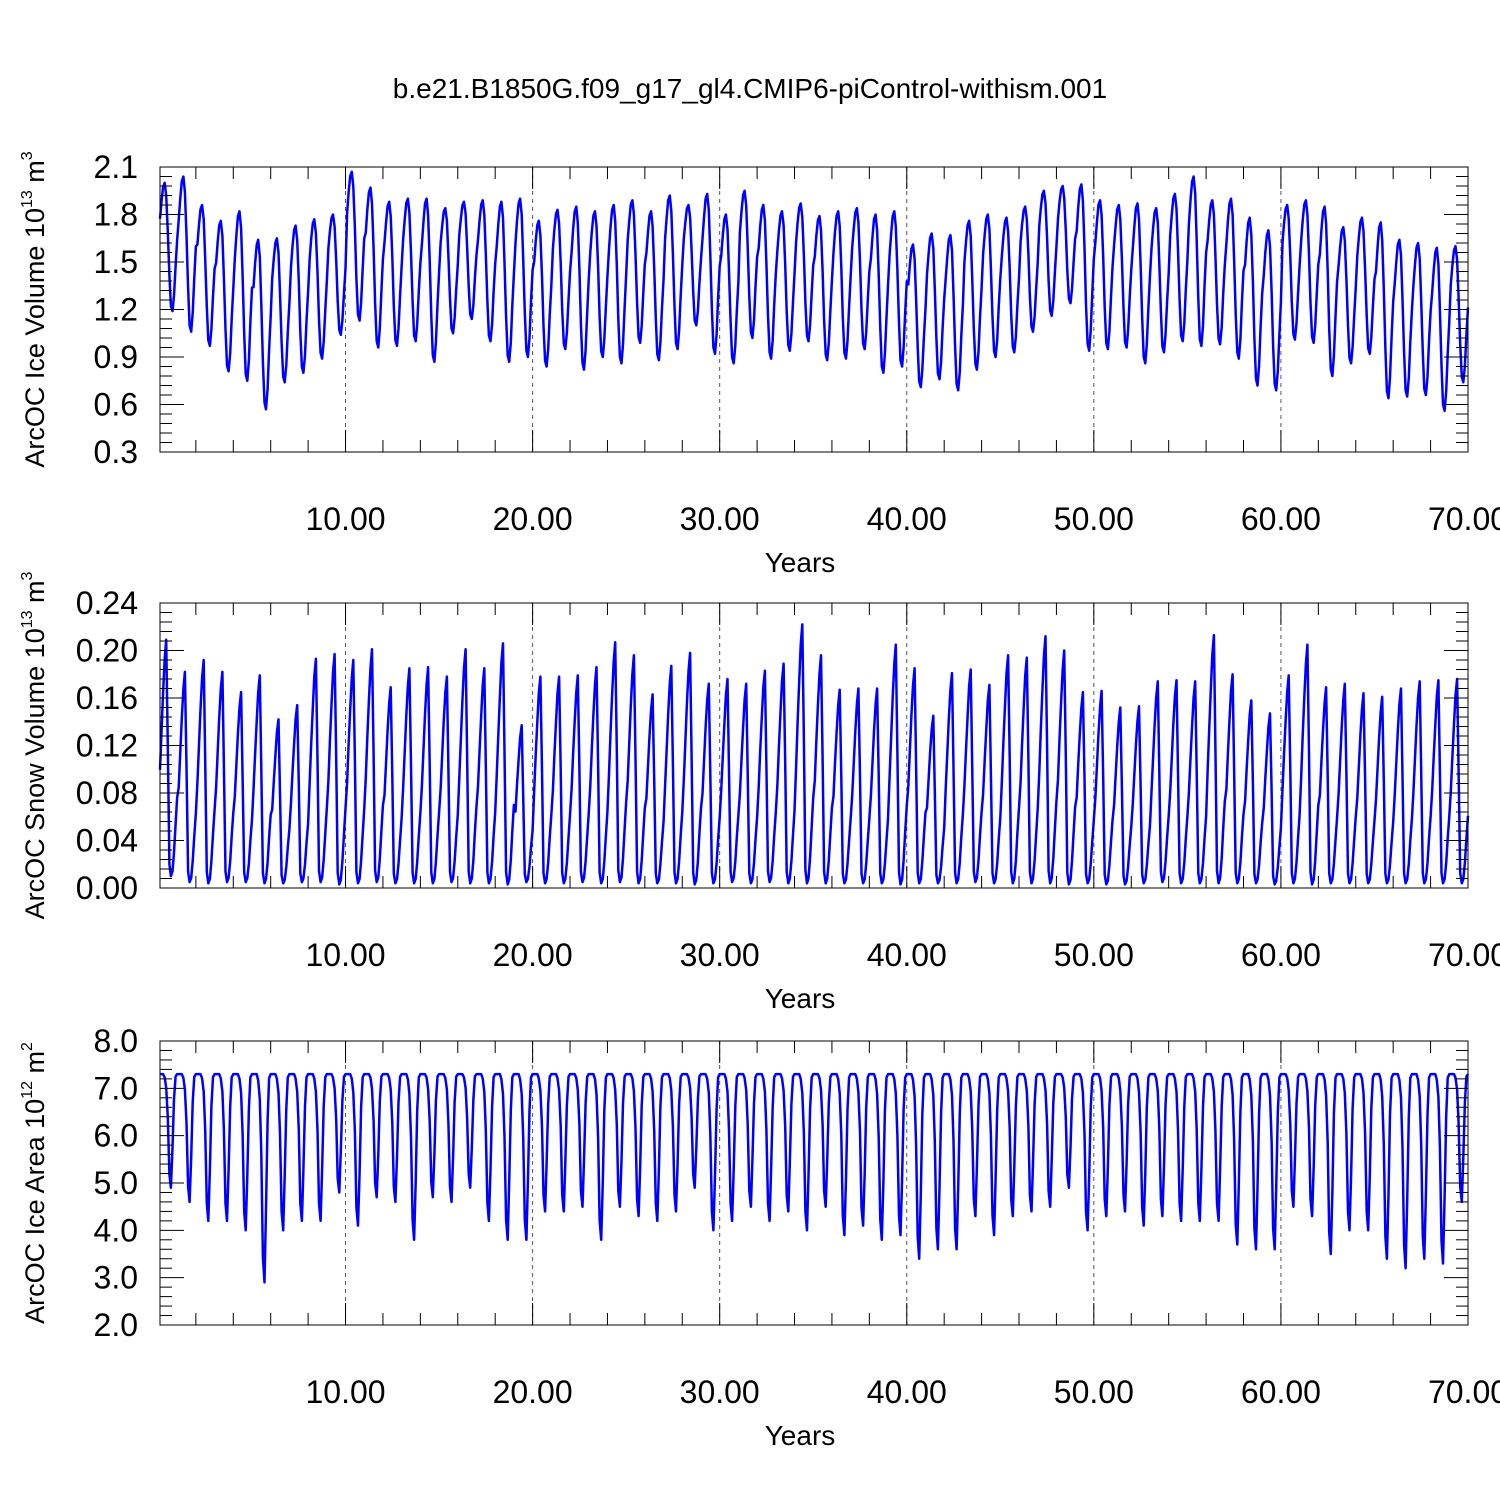 This screenshot has height=1500, width=1500. Describe the element at coordinates (107, 651) in the screenshot. I see `y-tick-label: 0.20` at that location.